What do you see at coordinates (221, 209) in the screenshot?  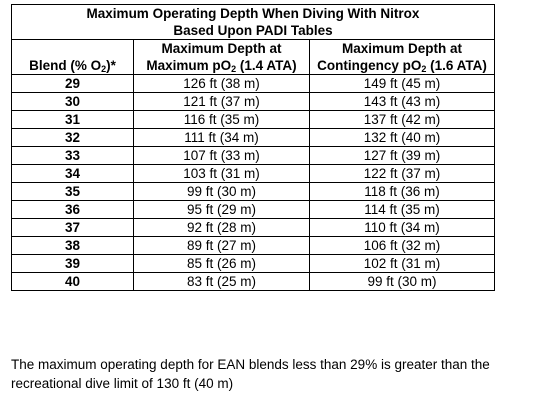 I see `max-depth-cell: 95 ft (29 m)` at bounding box center [221, 209].